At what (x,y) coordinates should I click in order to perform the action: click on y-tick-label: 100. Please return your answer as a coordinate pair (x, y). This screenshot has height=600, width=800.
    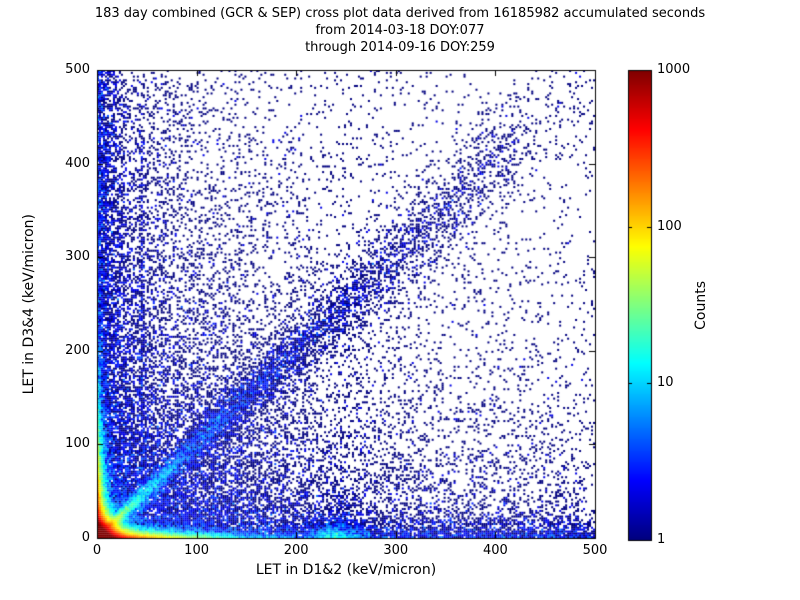
    Looking at the image, I should click on (77, 444).